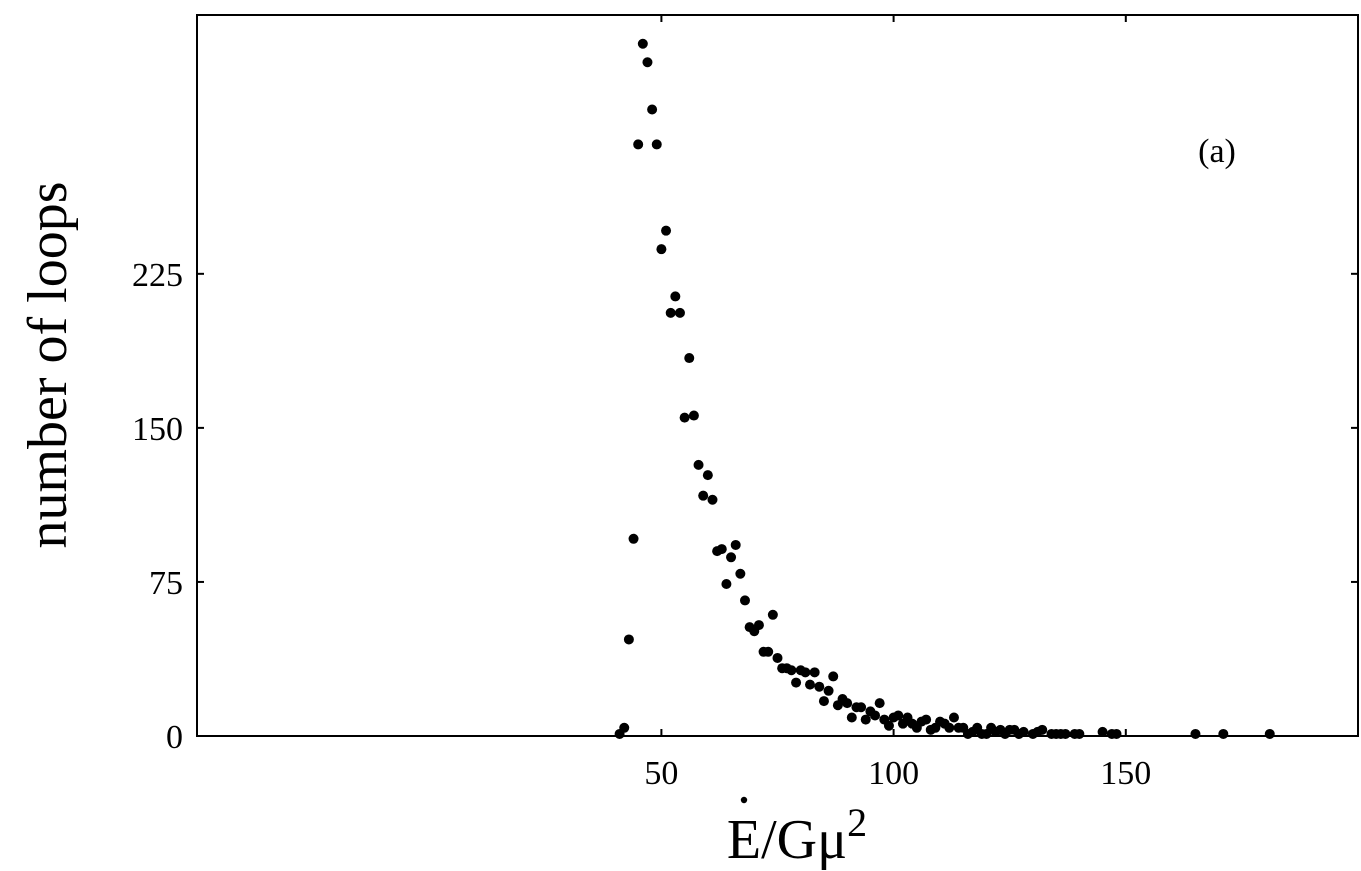 This screenshot has width=1361, height=871. I want to click on y-tick-label: 75, so click(166, 583).